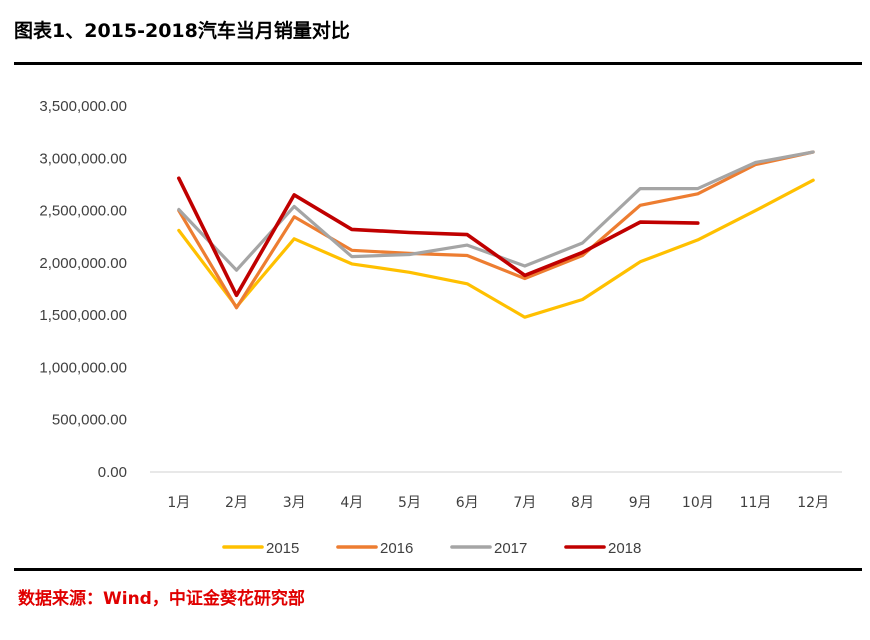 This screenshot has width=870, height=640. Describe the element at coordinates (83, 211) in the screenshot. I see `y-tick-label: 2,500,000.00` at that location.